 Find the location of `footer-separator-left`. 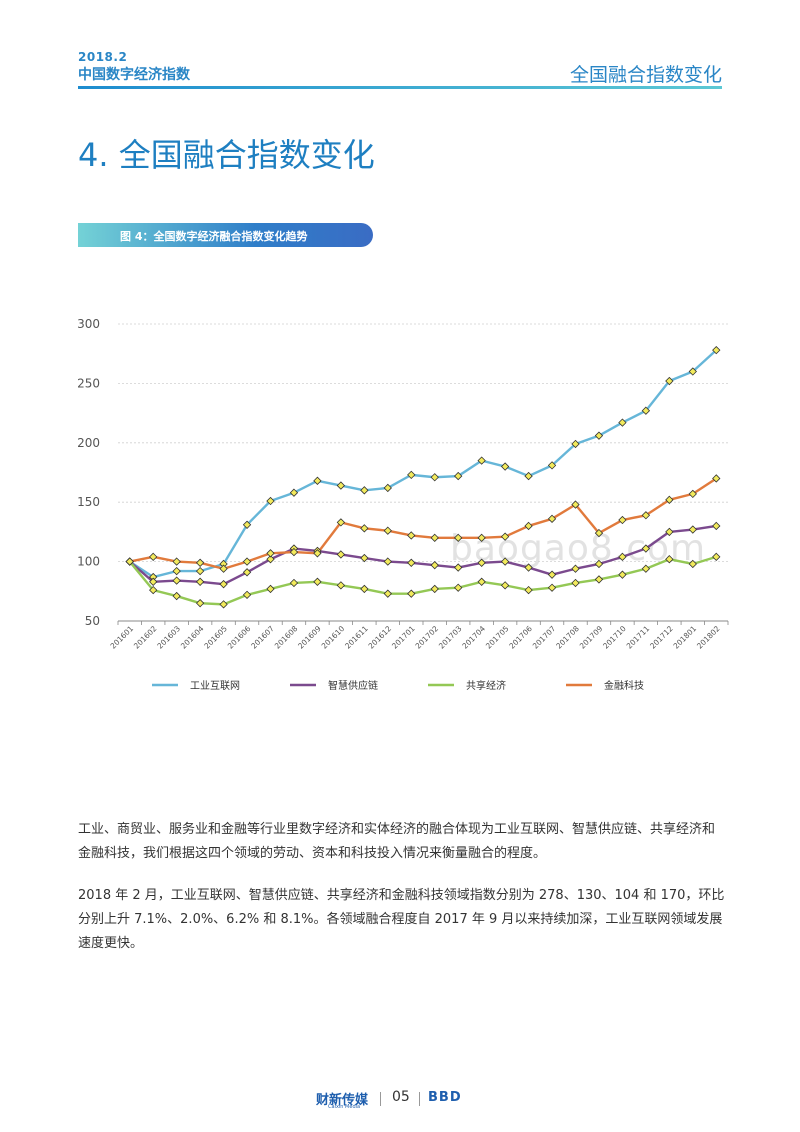

footer-separator-left is located at coordinates (380, 1099).